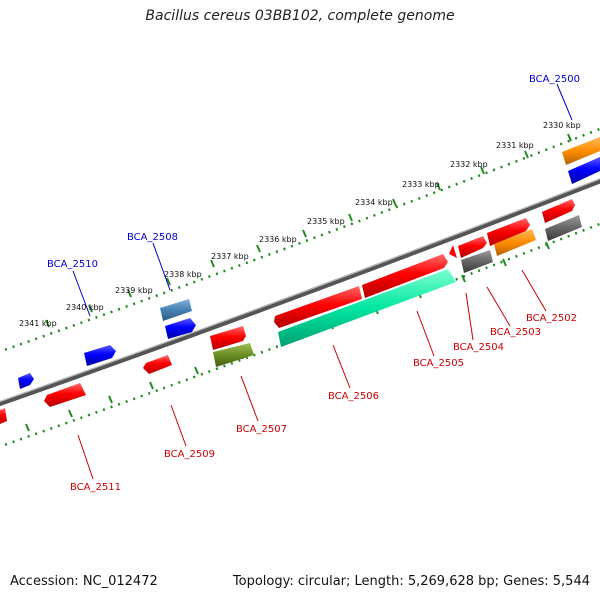 The image size is (600, 600). I want to click on gene-label: BCA_2503, so click(515, 332).